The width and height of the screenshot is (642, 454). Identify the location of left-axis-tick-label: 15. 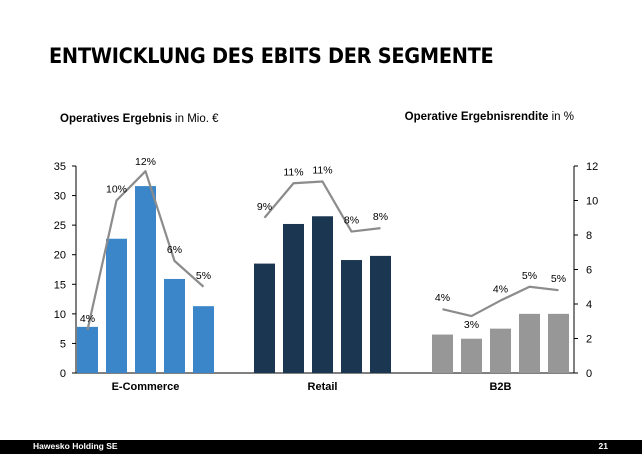
(60, 285).